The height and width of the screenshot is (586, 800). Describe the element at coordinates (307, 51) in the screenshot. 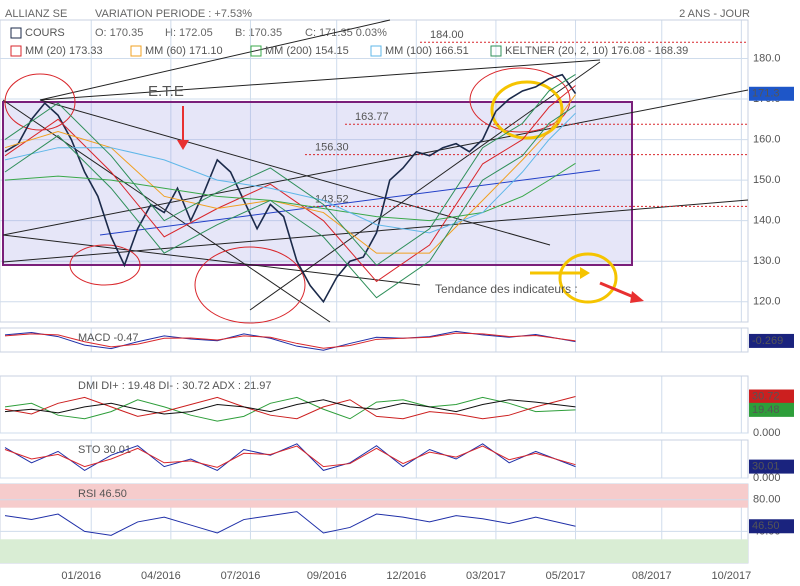

I see `legend-label: MM (200) 154.15` at that location.